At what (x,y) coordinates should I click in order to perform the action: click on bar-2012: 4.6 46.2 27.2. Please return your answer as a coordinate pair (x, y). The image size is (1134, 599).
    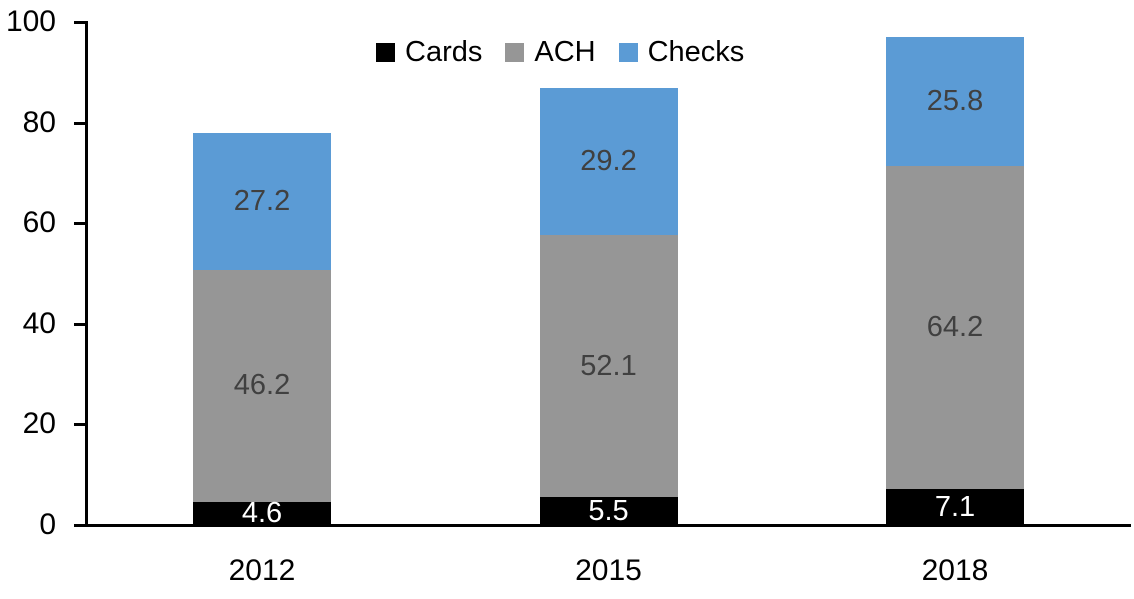
    Looking at the image, I should click on (262, 330).